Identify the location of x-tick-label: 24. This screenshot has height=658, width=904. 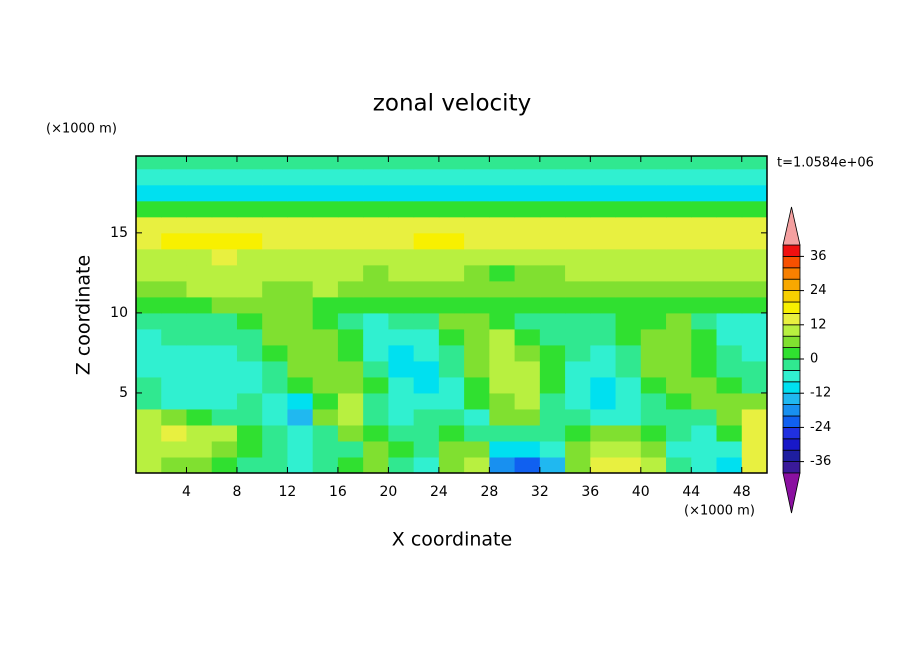
(439, 492).